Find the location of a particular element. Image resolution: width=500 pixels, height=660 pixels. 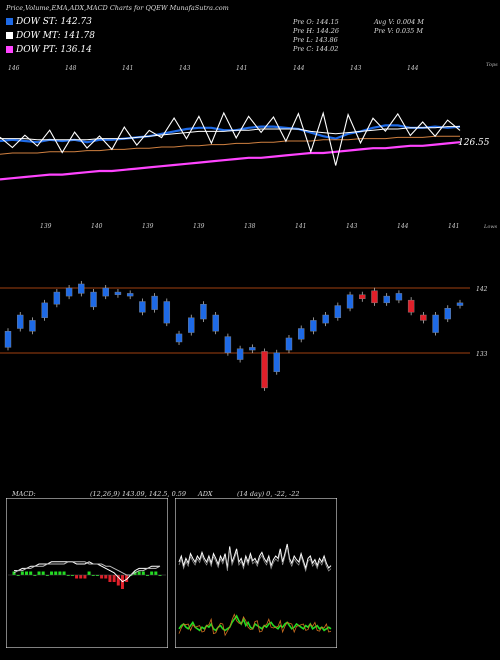

stat-open: Pre O: 144.15 is located at coordinates (316, 22).